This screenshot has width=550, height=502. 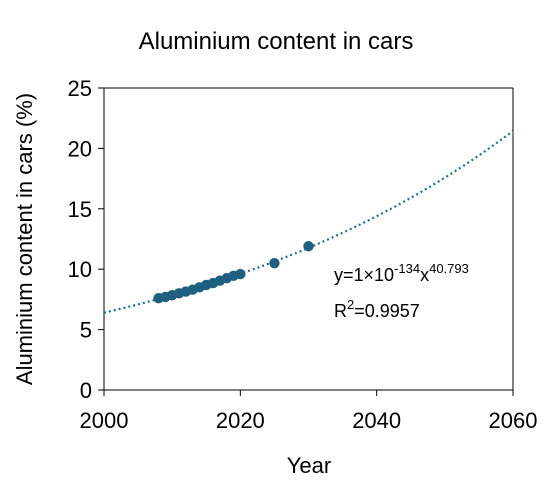 I want to click on equation-prefix: y=1×10, so click(x=364, y=275).